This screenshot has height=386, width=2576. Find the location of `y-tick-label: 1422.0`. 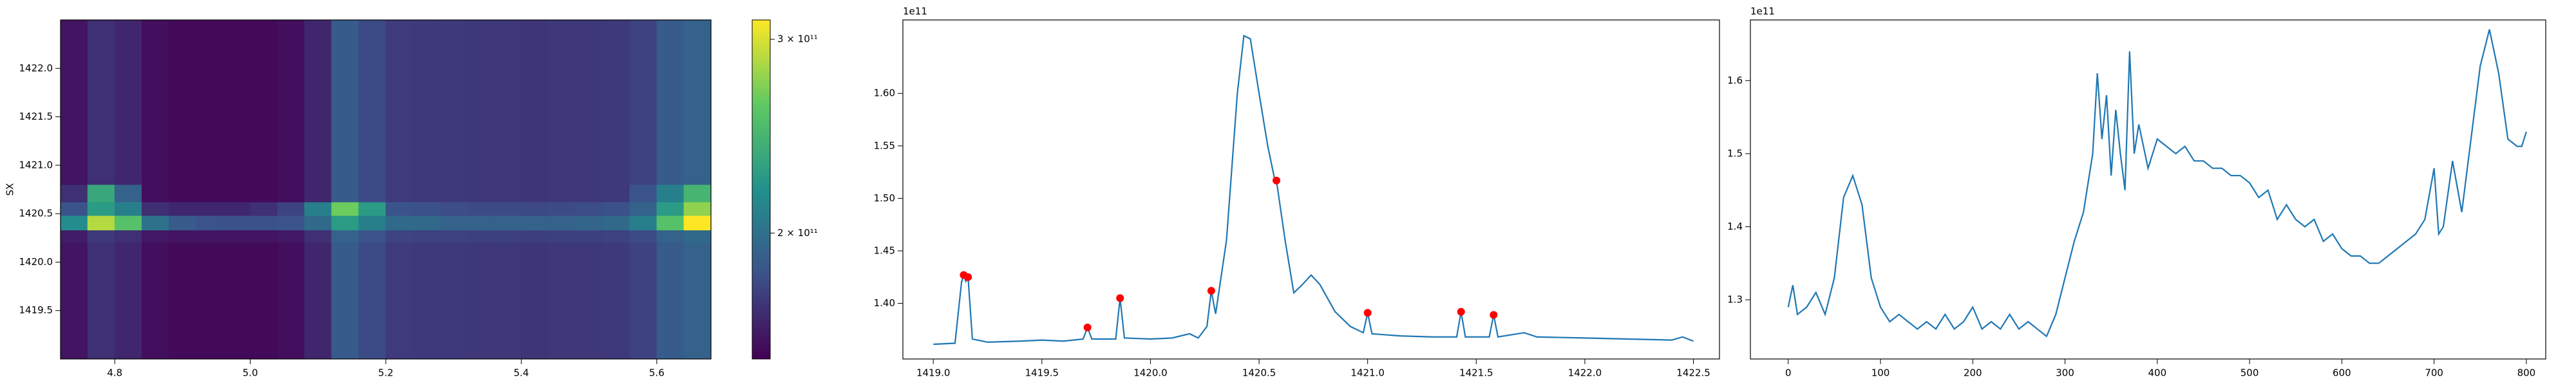

y-tick-label: 1422.0 is located at coordinates (36, 68).